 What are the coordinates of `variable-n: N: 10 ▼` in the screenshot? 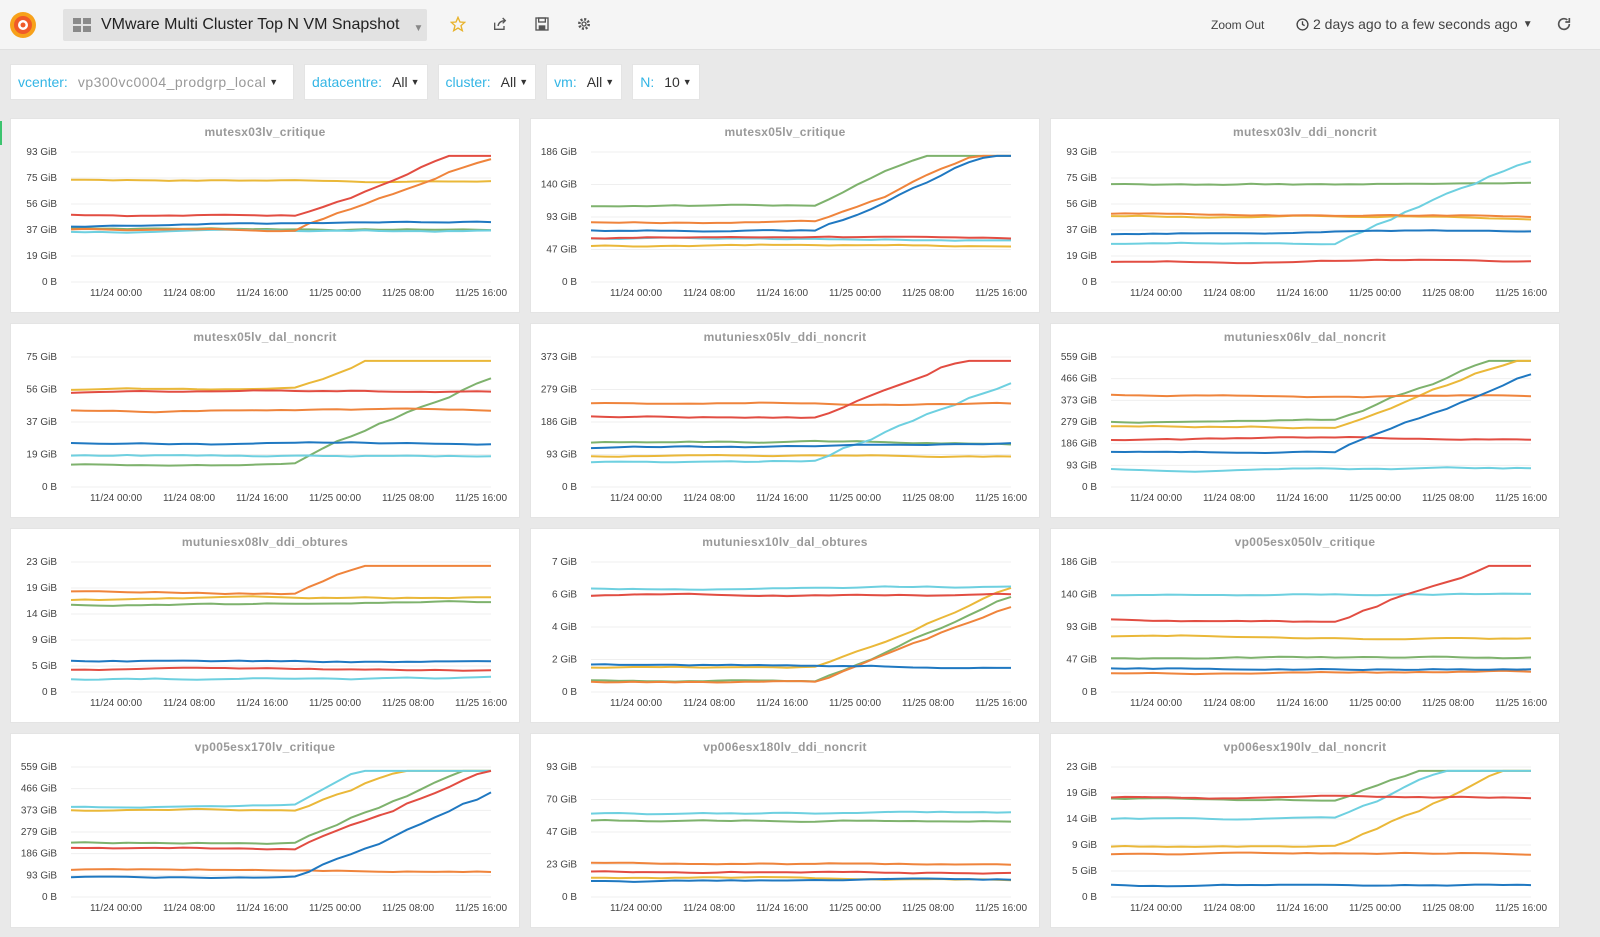 It's located at (666, 82).